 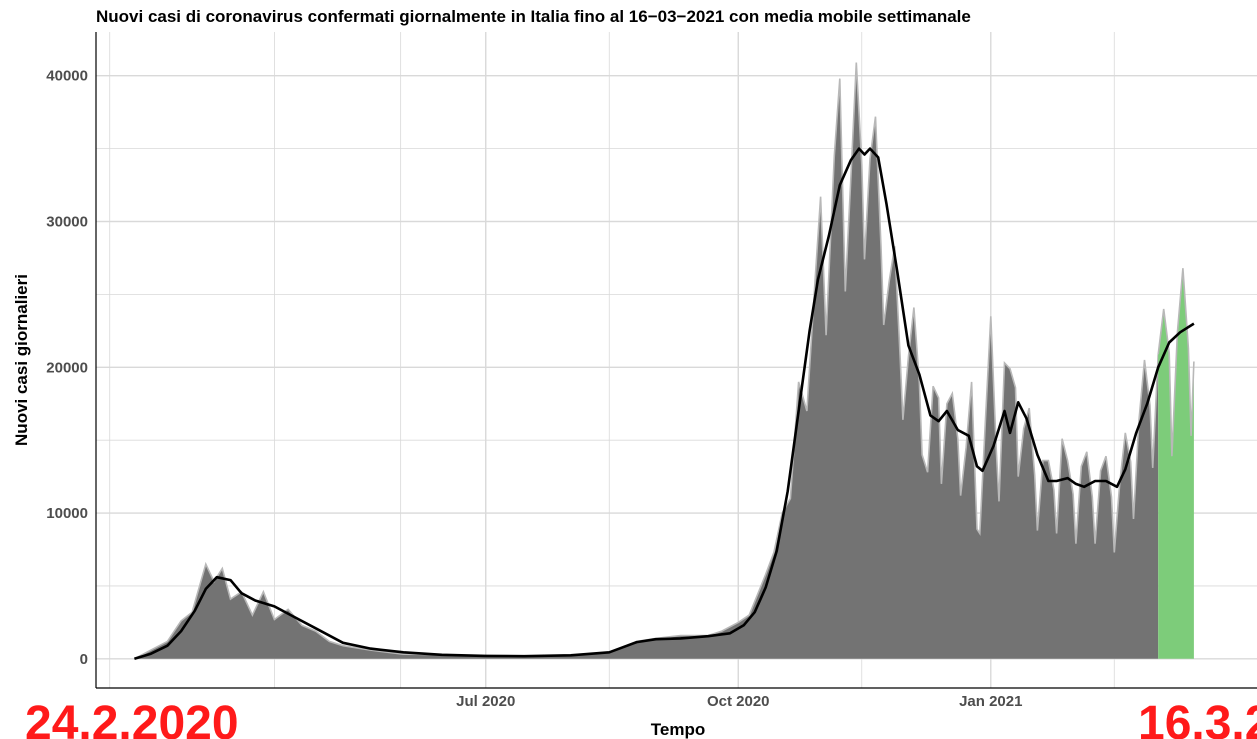 I want to click on y-axis-label: Nuovi casi giornalieri, so click(x=21, y=360).